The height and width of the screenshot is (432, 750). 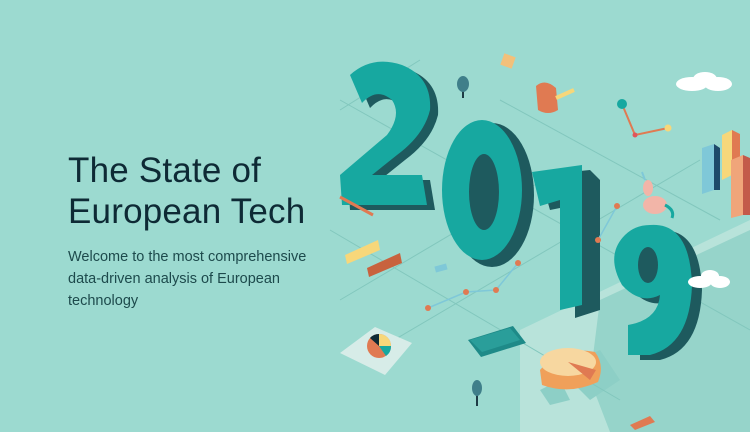 What do you see at coordinates (658, 195) in the screenshot?
I see `unicorn` at bounding box center [658, 195].